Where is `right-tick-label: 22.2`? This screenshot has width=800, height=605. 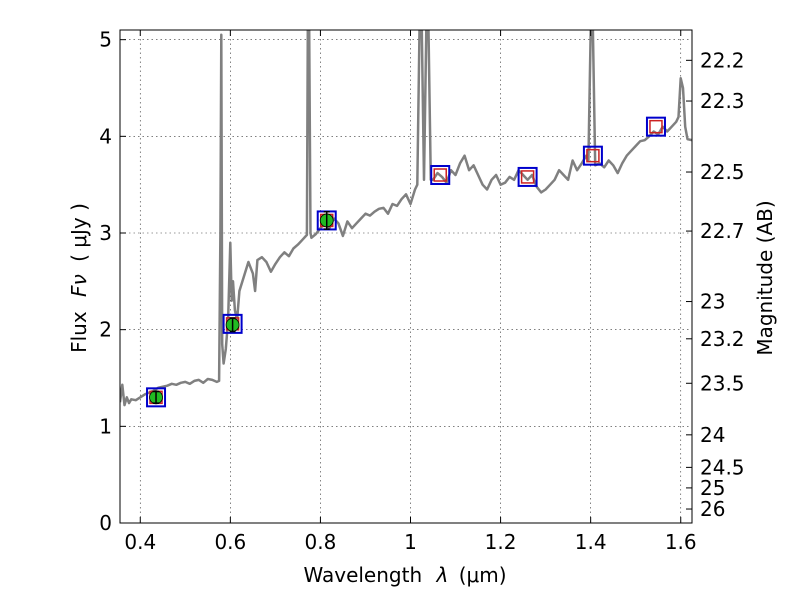 right-tick-label: 22.2 is located at coordinates (722, 60).